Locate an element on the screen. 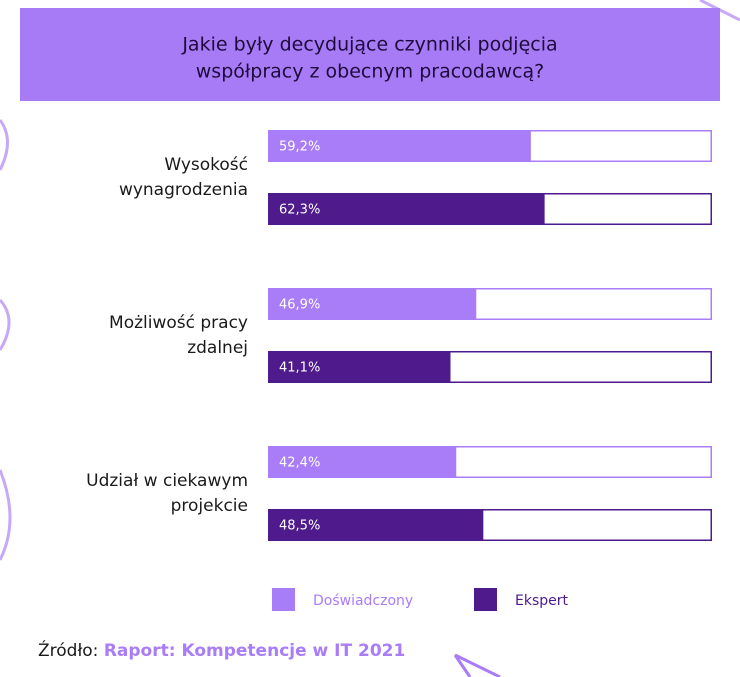  value-label: 41,1% is located at coordinates (299, 368).